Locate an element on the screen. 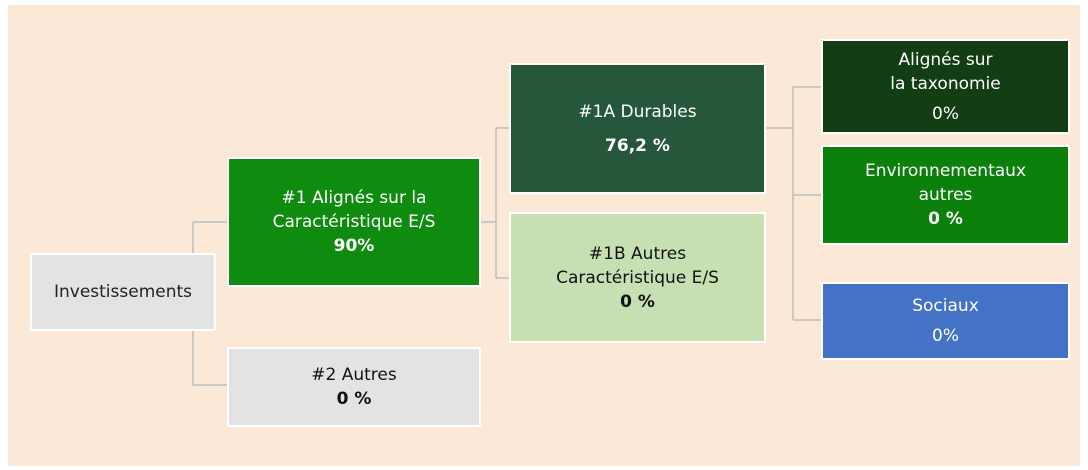 Image resolution: width=1088 pixels, height=470 pixels. node-label: #1 Alignés sur la is located at coordinates (354, 198).